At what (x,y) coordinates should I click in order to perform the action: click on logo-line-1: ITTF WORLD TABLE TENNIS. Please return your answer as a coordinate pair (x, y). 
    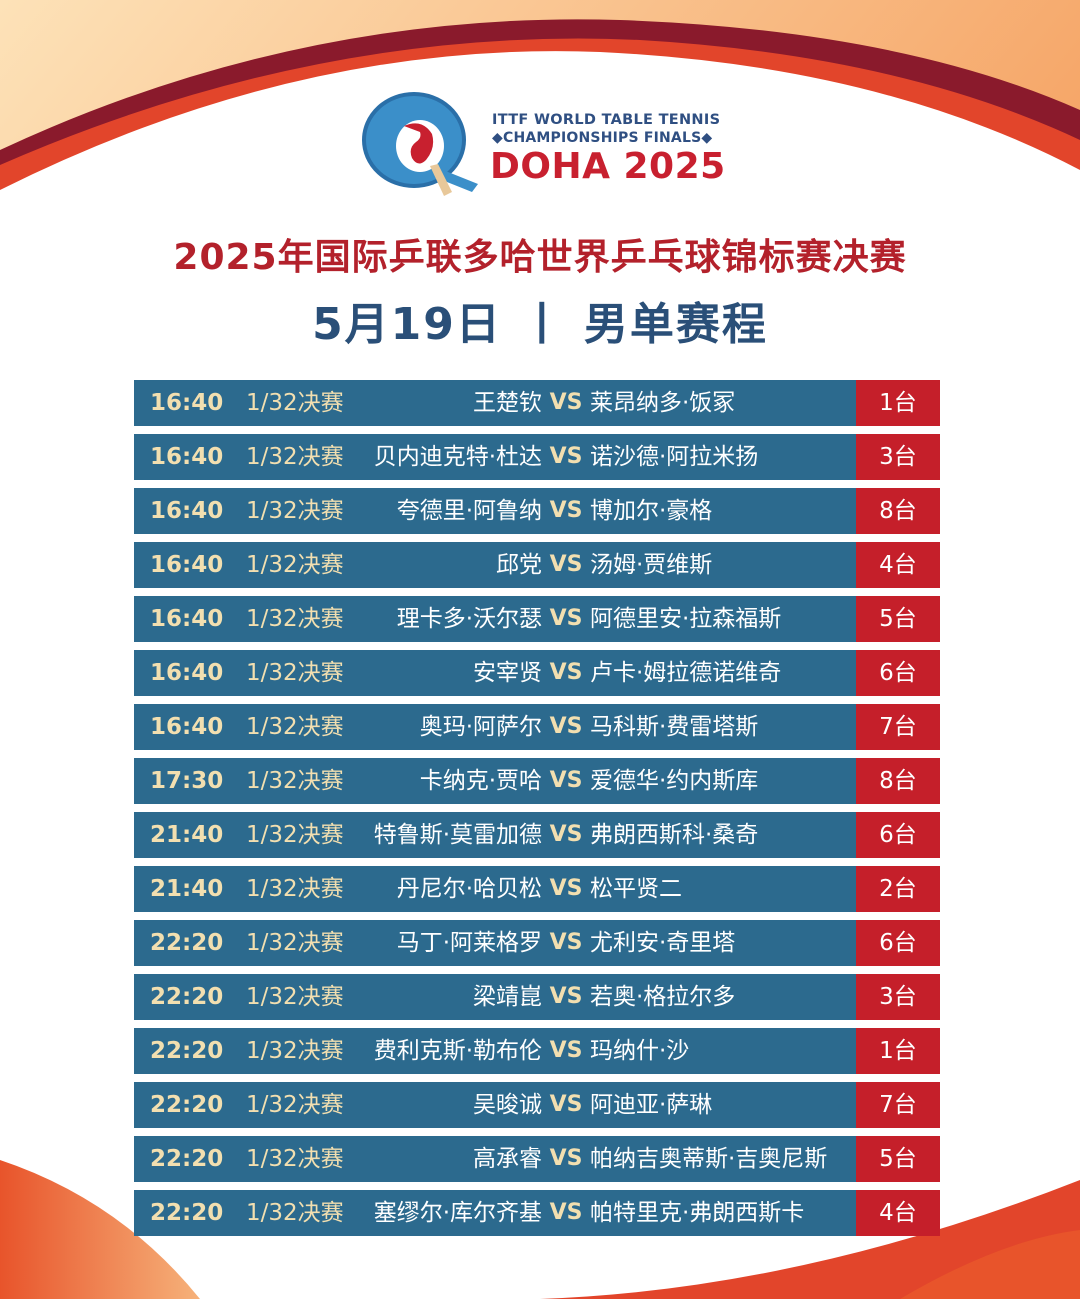
    Looking at the image, I should click on (606, 120).